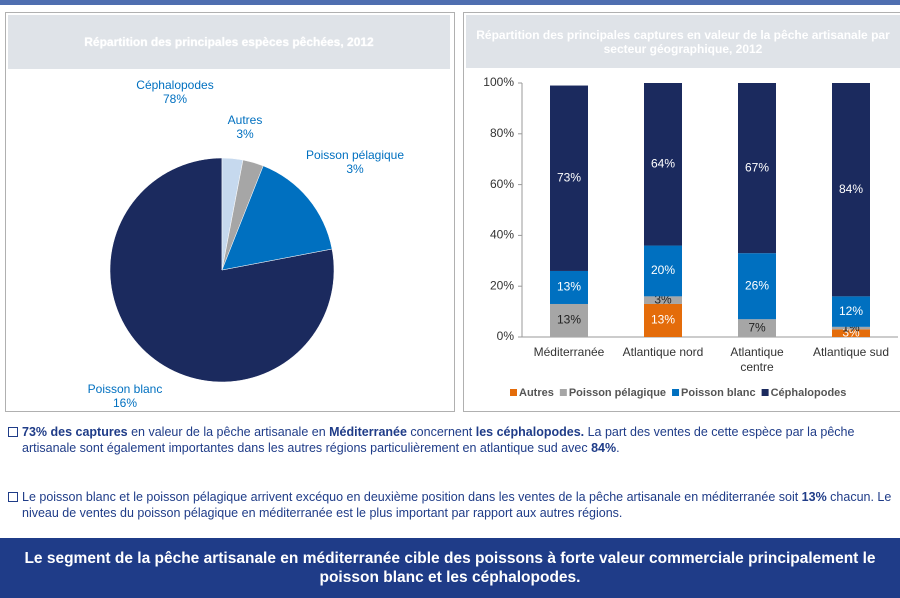 This screenshot has height=598, width=900. I want to click on pie-label-value: 78%, so click(175, 99).